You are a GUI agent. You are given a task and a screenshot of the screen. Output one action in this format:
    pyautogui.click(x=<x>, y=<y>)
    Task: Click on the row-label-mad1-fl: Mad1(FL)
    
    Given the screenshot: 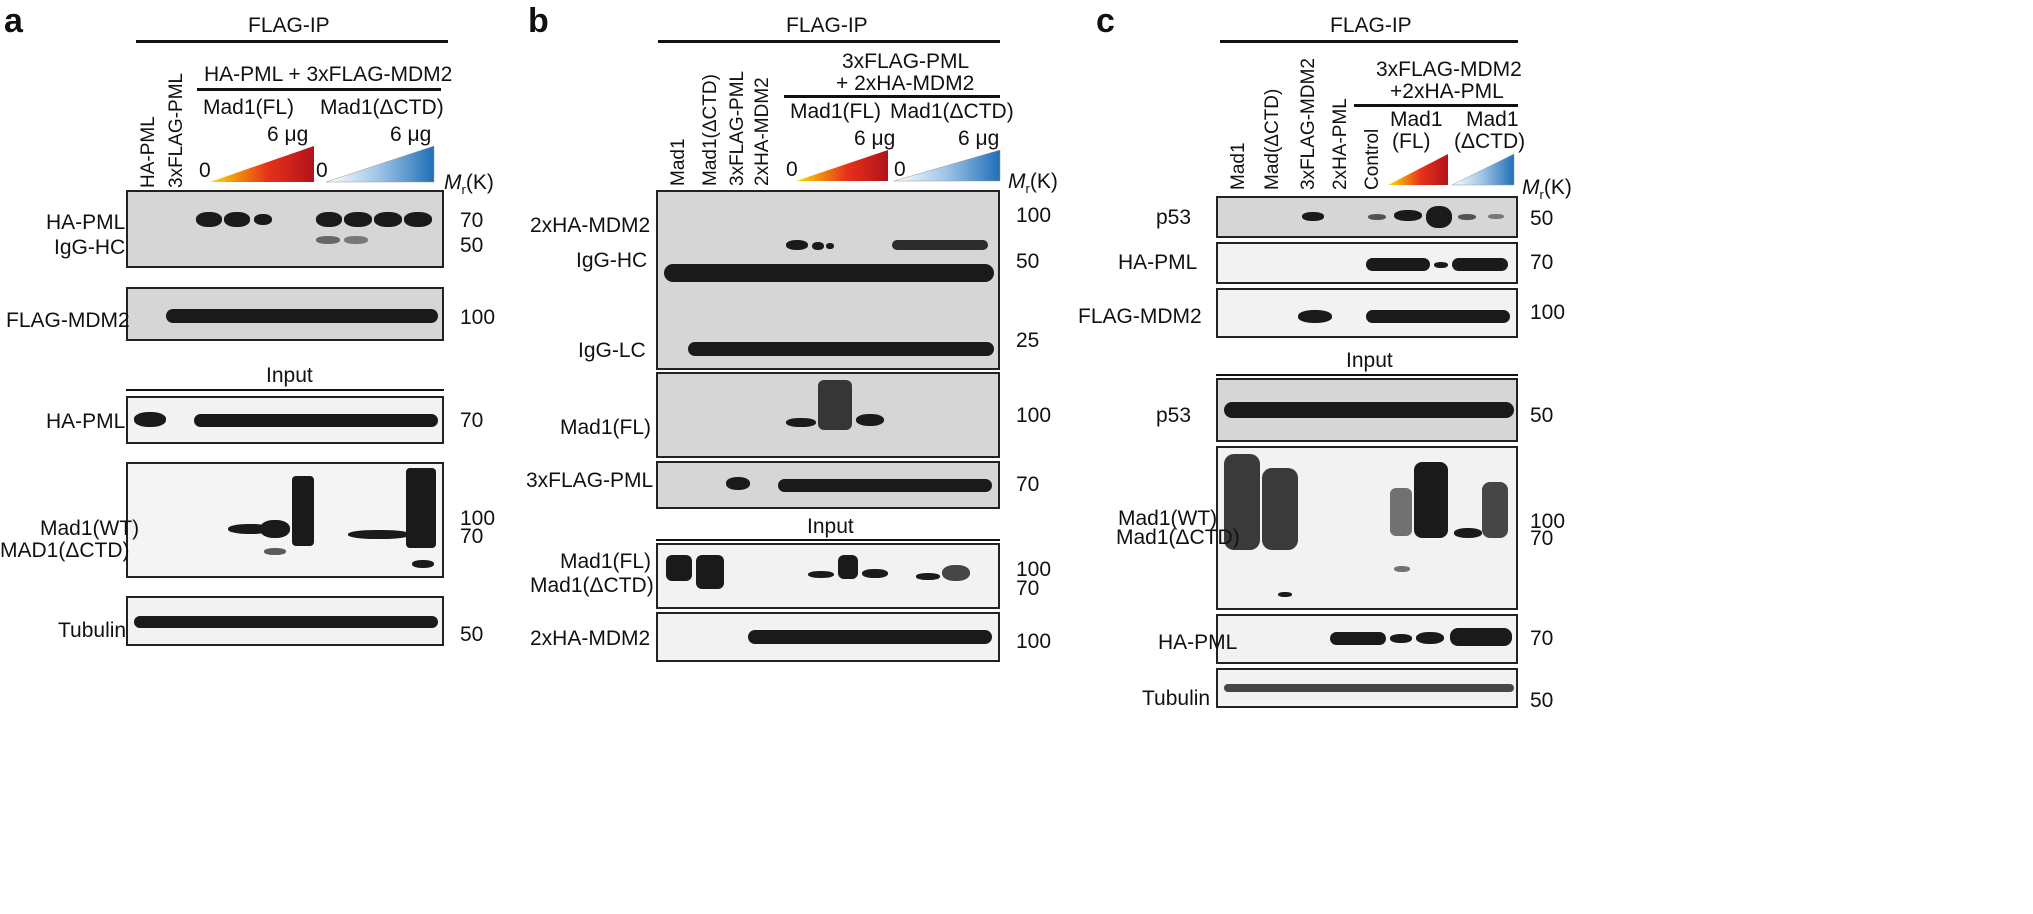 What is the action you would take?
    pyautogui.click(x=606, y=427)
    